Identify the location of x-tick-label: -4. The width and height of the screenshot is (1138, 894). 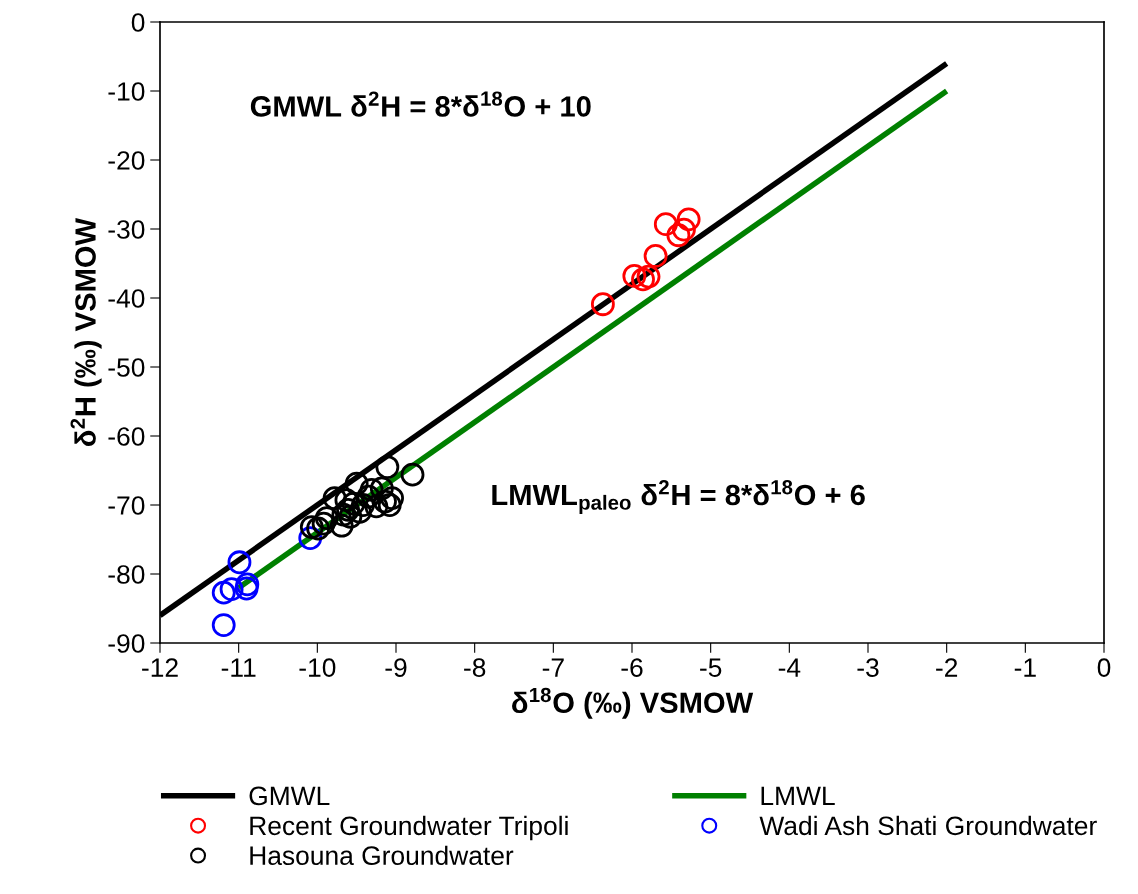
(789, 667).